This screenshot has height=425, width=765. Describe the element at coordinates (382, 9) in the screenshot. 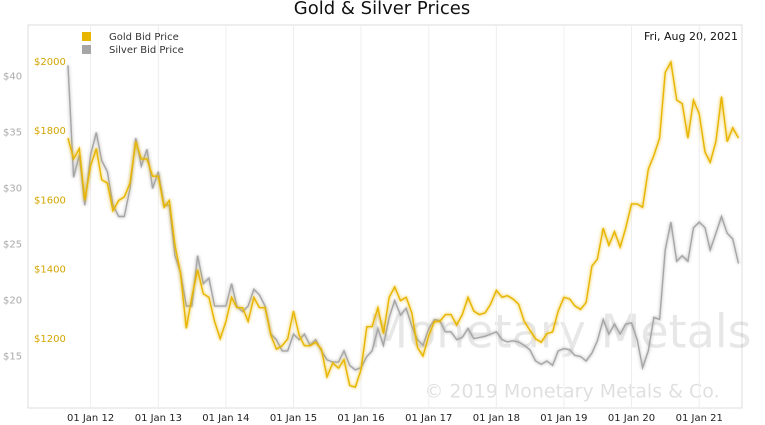

I see `chart-title: Gold & Silver Prices` at that location.